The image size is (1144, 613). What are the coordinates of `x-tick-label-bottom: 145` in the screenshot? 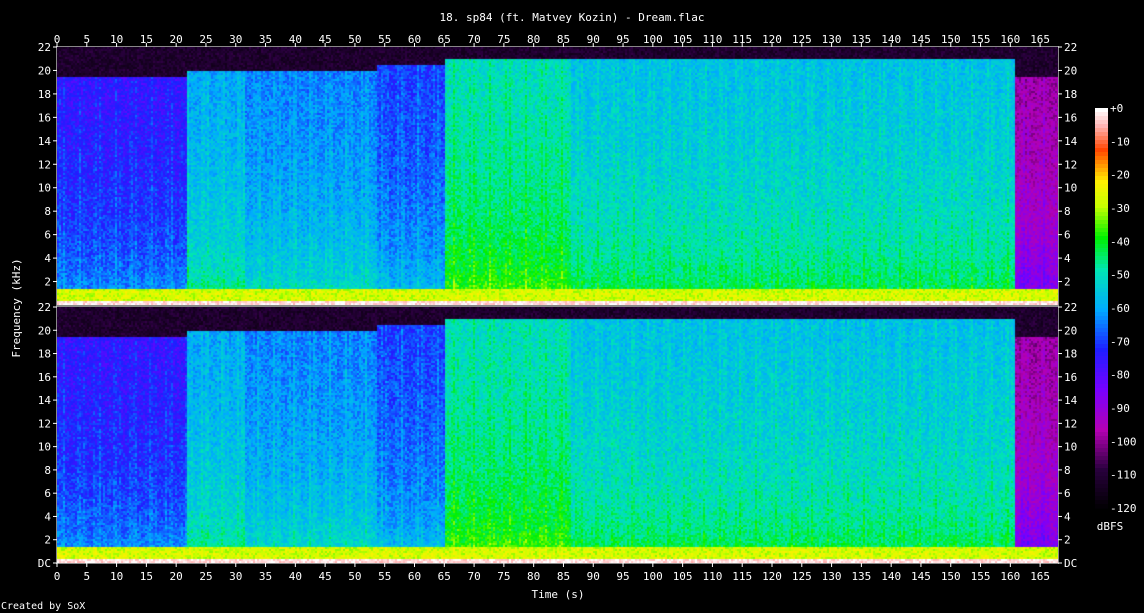 It's located at (921, 576).